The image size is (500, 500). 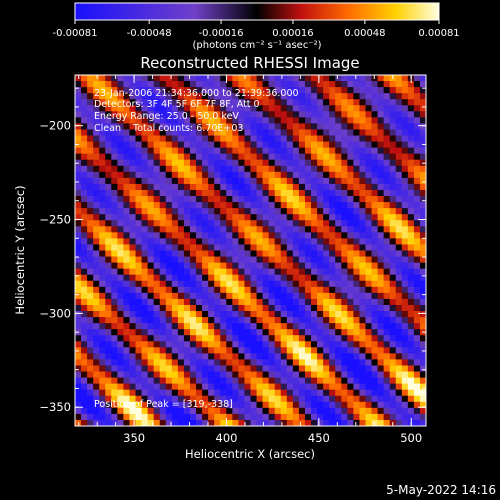 I want to click on colorbar-tick-label: -0.00081, so click(x=75, y=33).